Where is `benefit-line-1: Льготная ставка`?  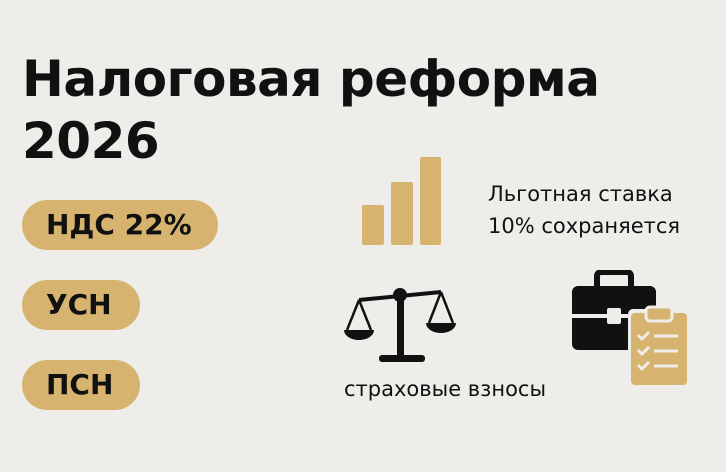
benefit-line-1: Льготная ставка is located at coordinates (580, 194).